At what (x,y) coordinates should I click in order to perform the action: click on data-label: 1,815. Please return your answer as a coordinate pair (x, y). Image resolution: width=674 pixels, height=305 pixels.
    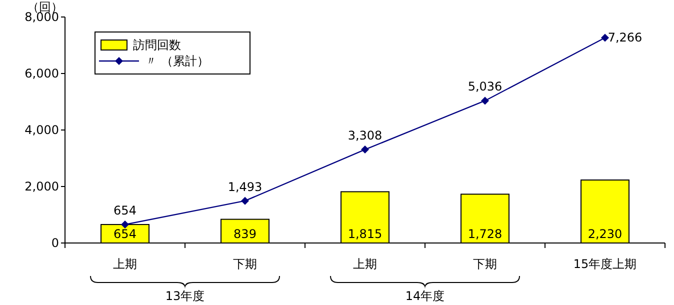
    Looking at the image, I should click on (365, 234).